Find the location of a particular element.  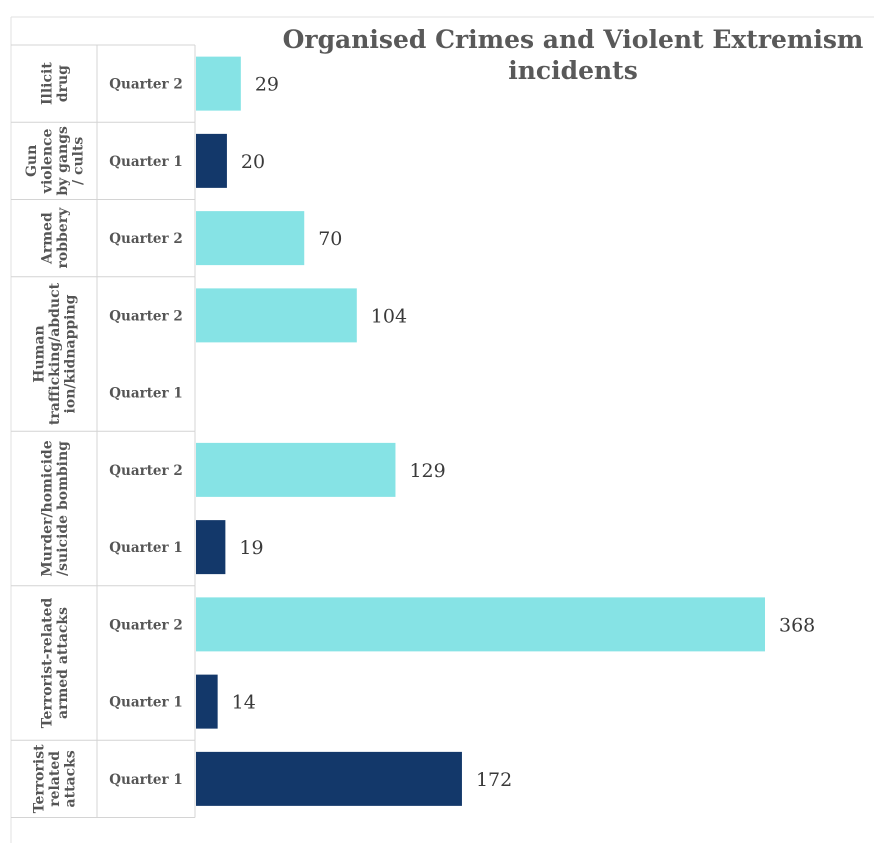

data-label: 104 is located at coordinates (389, 316).